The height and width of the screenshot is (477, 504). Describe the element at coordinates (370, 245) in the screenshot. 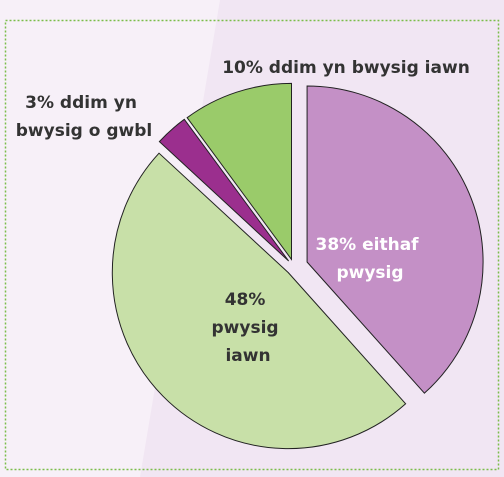

I see `label-line: 38% eithaf` at that location.